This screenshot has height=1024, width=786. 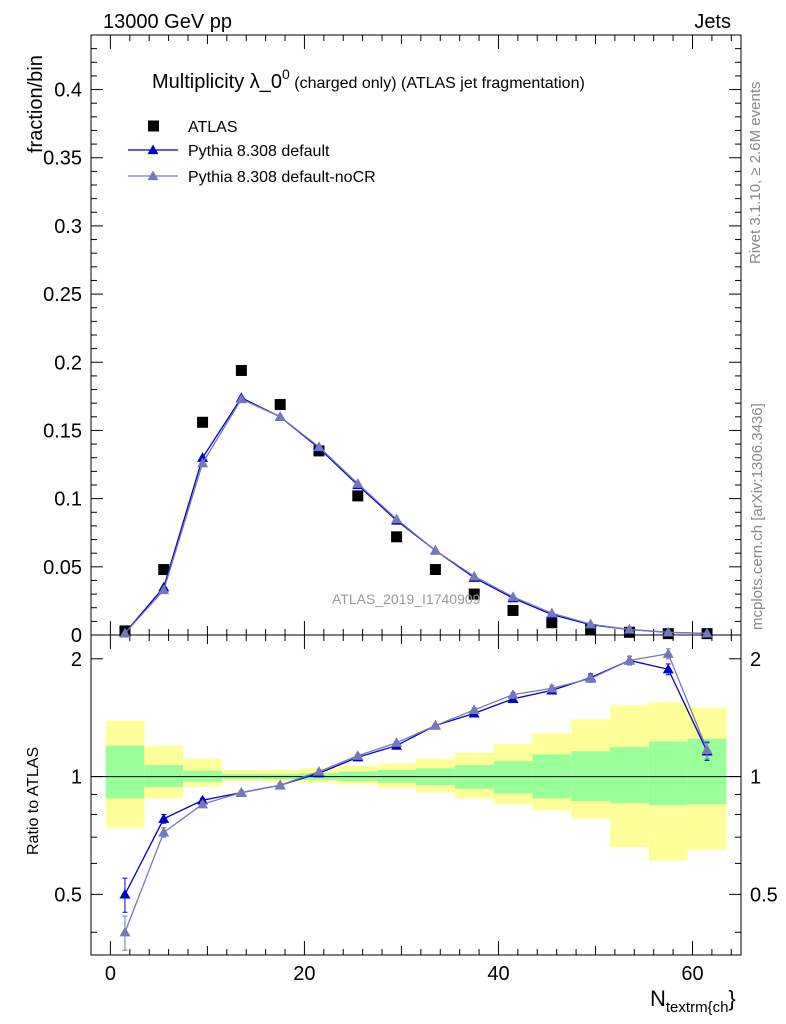 I want to click on ratio-xlabel: Ntextrm{ch}, so click(x=693, y=1001).